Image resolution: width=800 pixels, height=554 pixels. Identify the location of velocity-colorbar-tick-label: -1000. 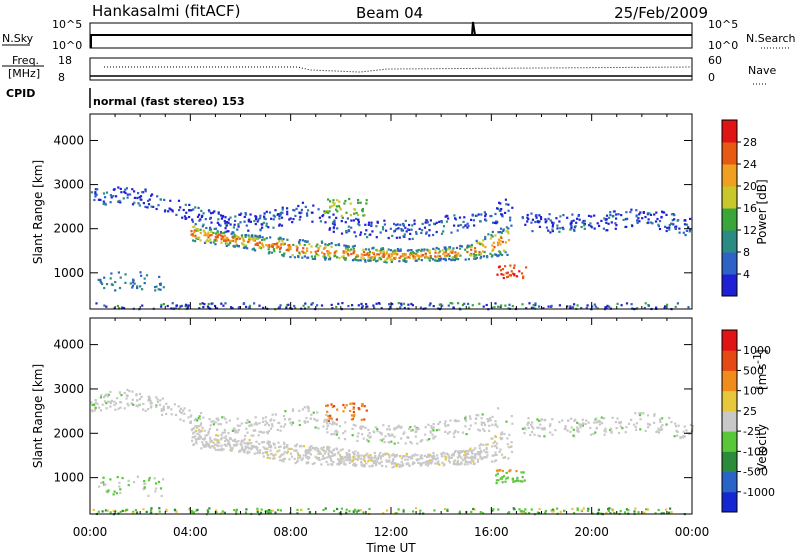
(759, 492).